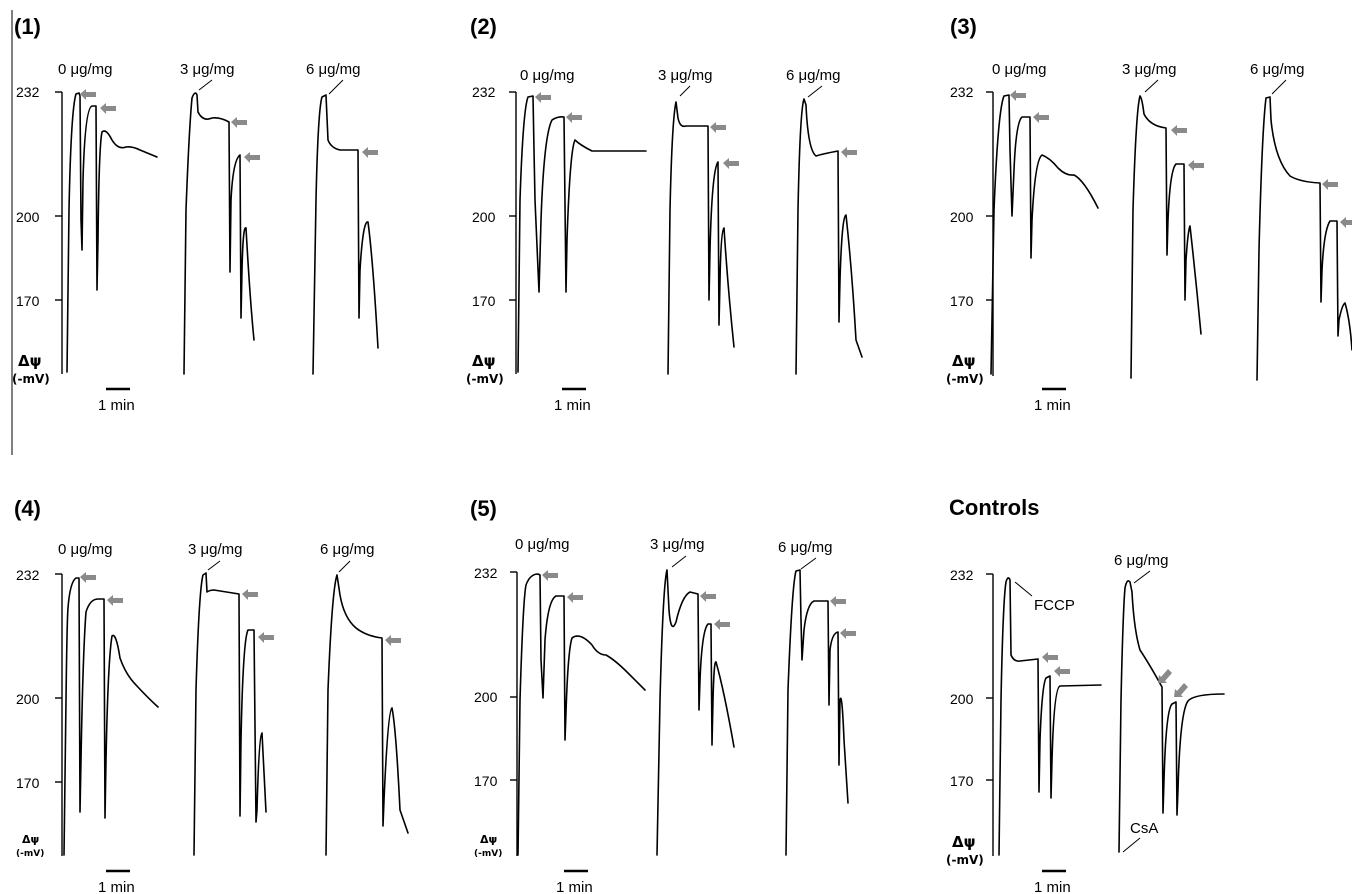  What do you see at coordinates (116, 405) in the screenshot?
I see `panel-1-scale-label: 1 min` at bounding box center [116, 405].